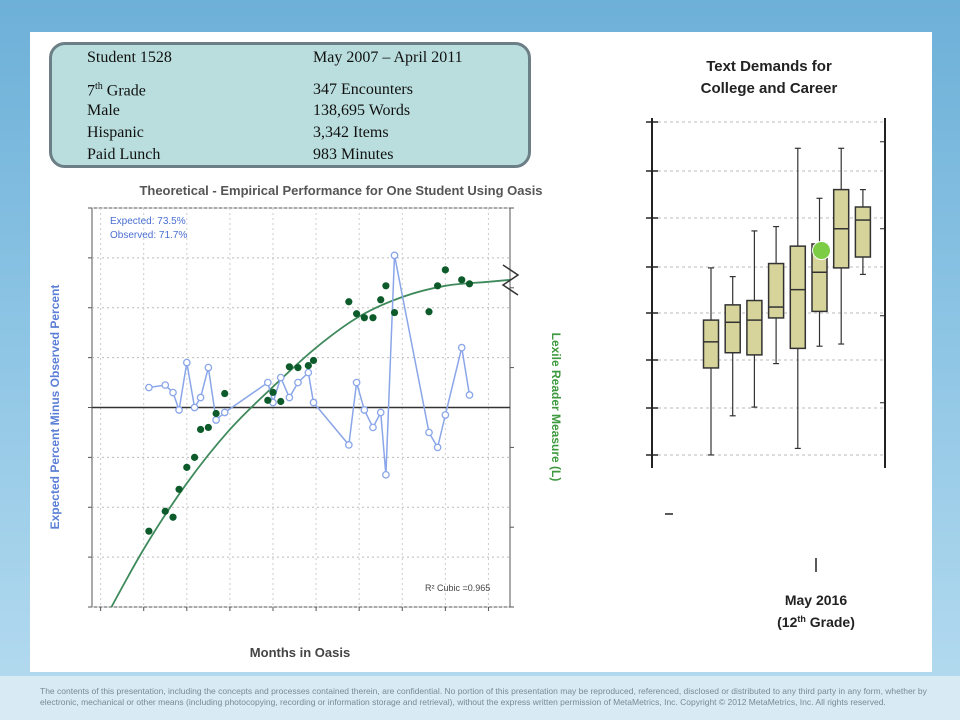  I want to click on y-axis-label: Expected Percent Minus Observed Percent, so click(55, 407).